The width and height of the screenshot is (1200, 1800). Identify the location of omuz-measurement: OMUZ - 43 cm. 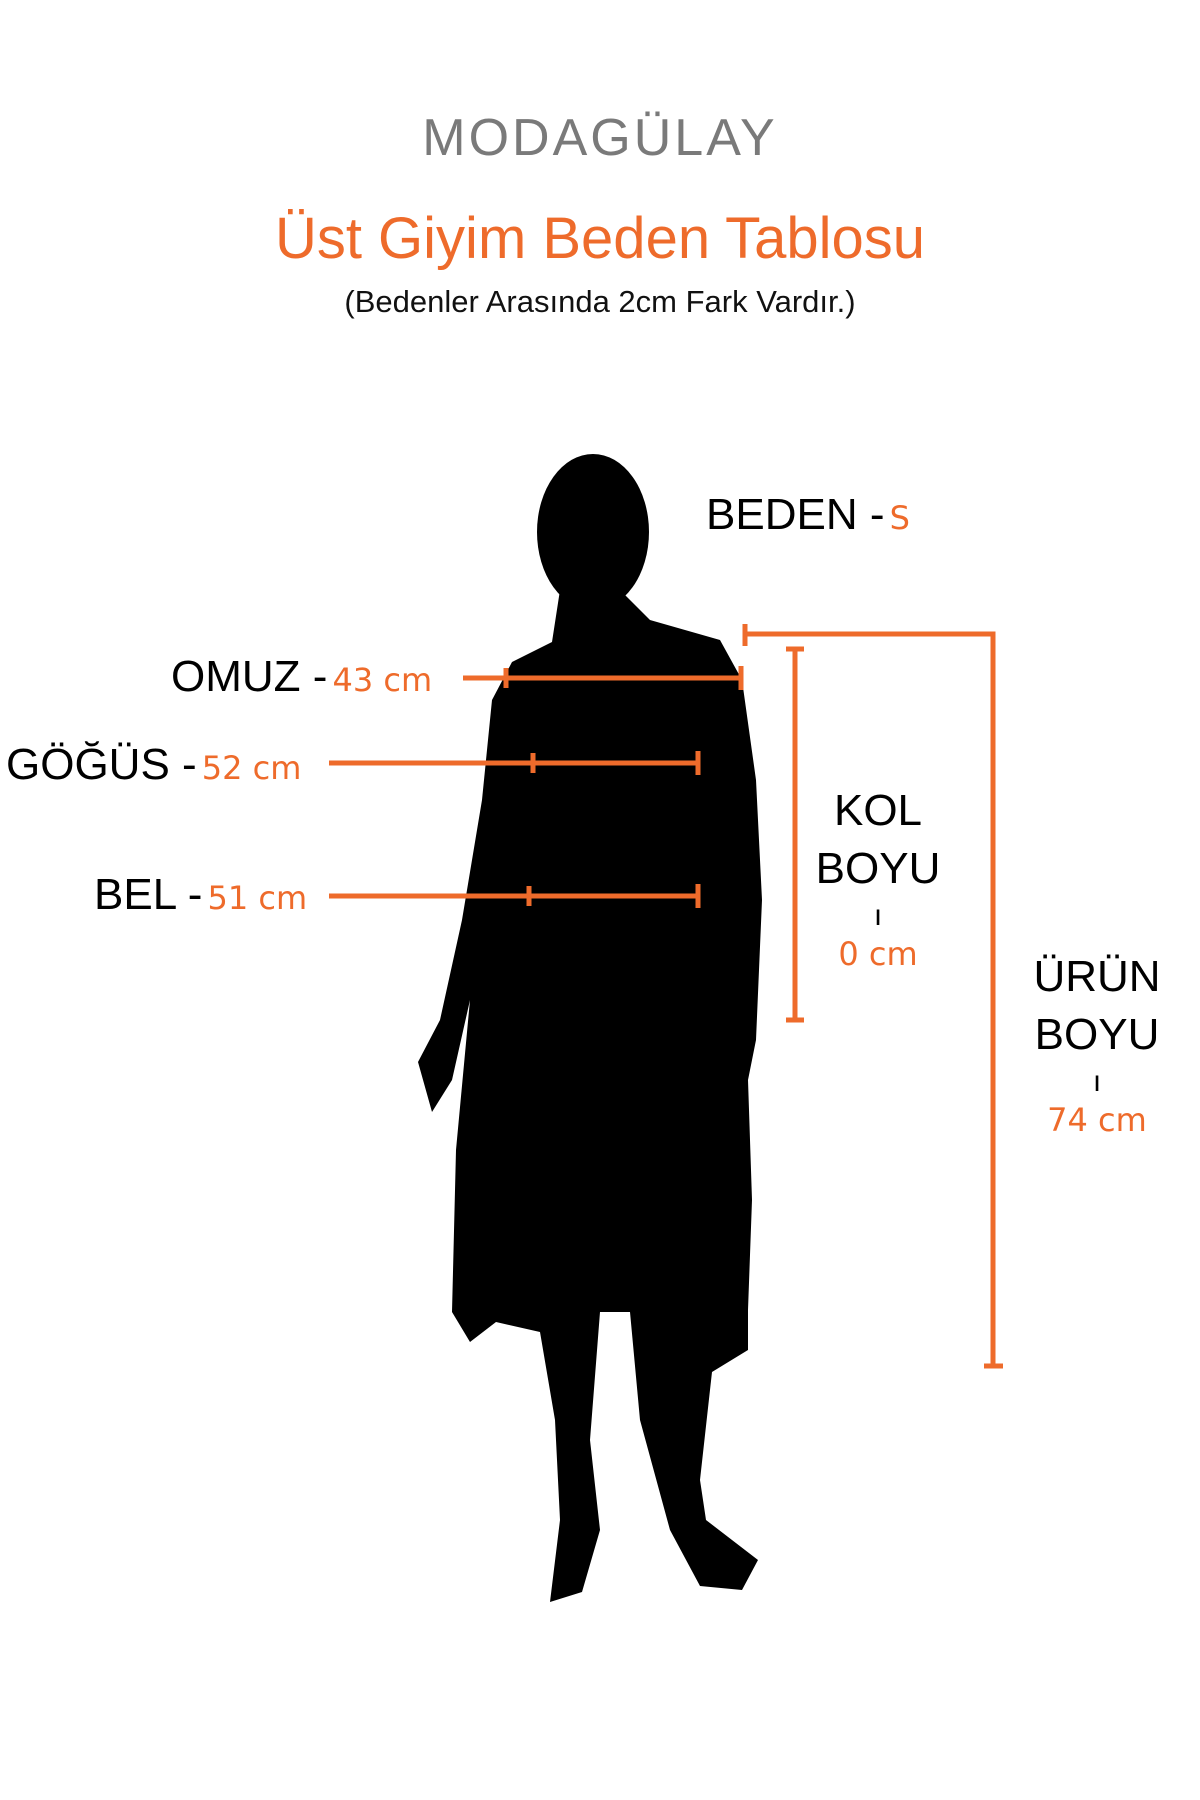
(301, 677).